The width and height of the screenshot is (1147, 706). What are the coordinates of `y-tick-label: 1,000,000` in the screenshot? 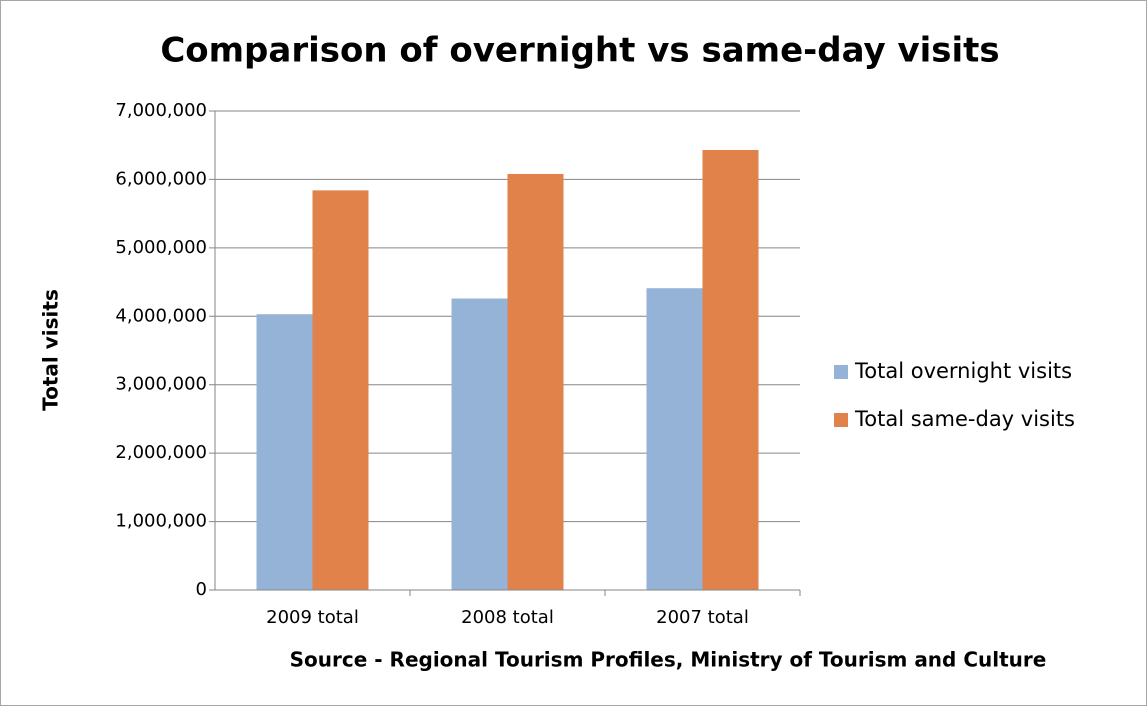 It's located at (161, 521).